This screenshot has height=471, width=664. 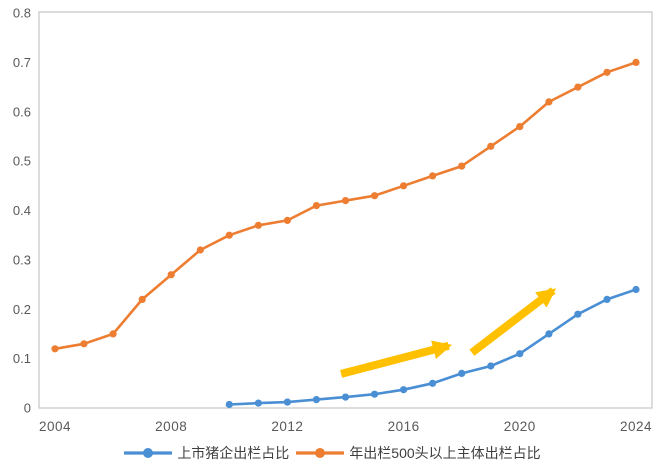 What do you see at coordinates (22, 62) in the screenshot?
I see `y-axis-tick-label: 0.7` at bounding box center [22, 62].